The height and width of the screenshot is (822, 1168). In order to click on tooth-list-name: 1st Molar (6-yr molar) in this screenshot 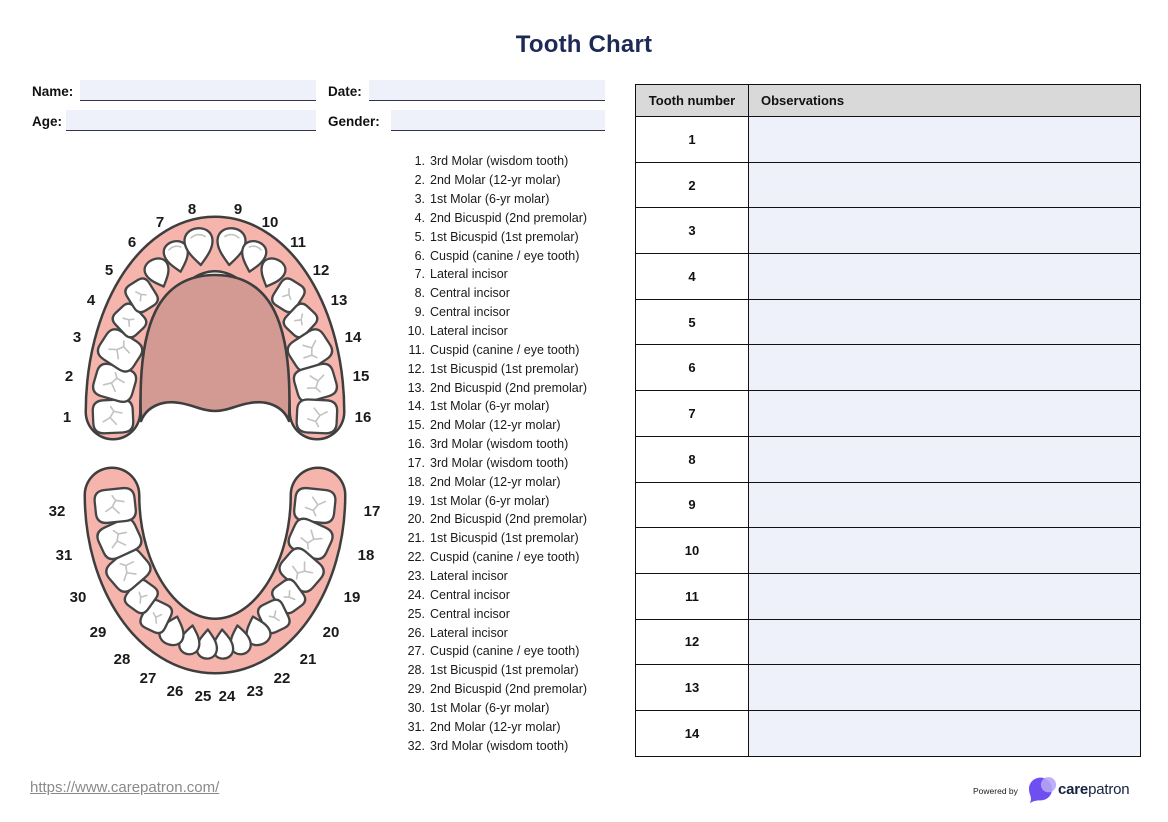, I will do `click(490, 199)`.